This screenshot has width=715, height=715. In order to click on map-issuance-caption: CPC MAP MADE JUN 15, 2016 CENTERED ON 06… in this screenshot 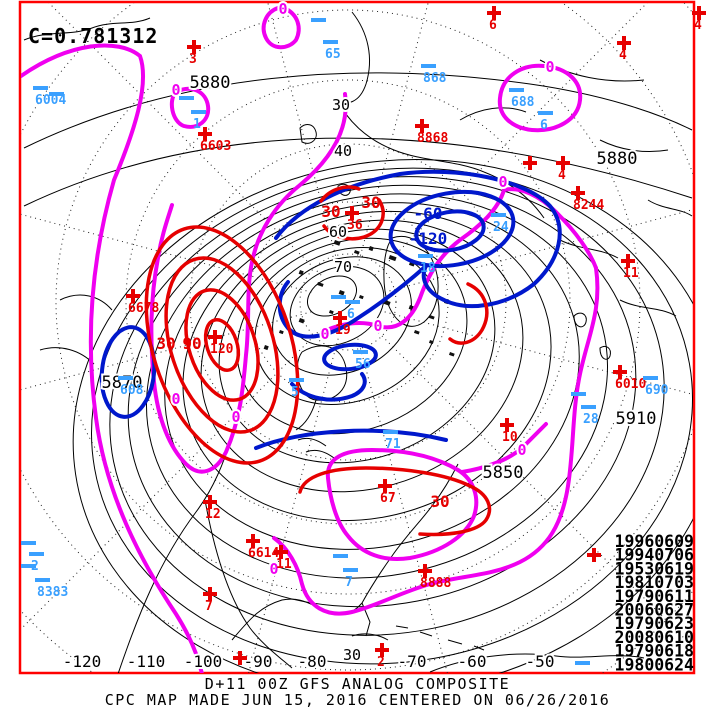, I will do `click(357, 700)`.